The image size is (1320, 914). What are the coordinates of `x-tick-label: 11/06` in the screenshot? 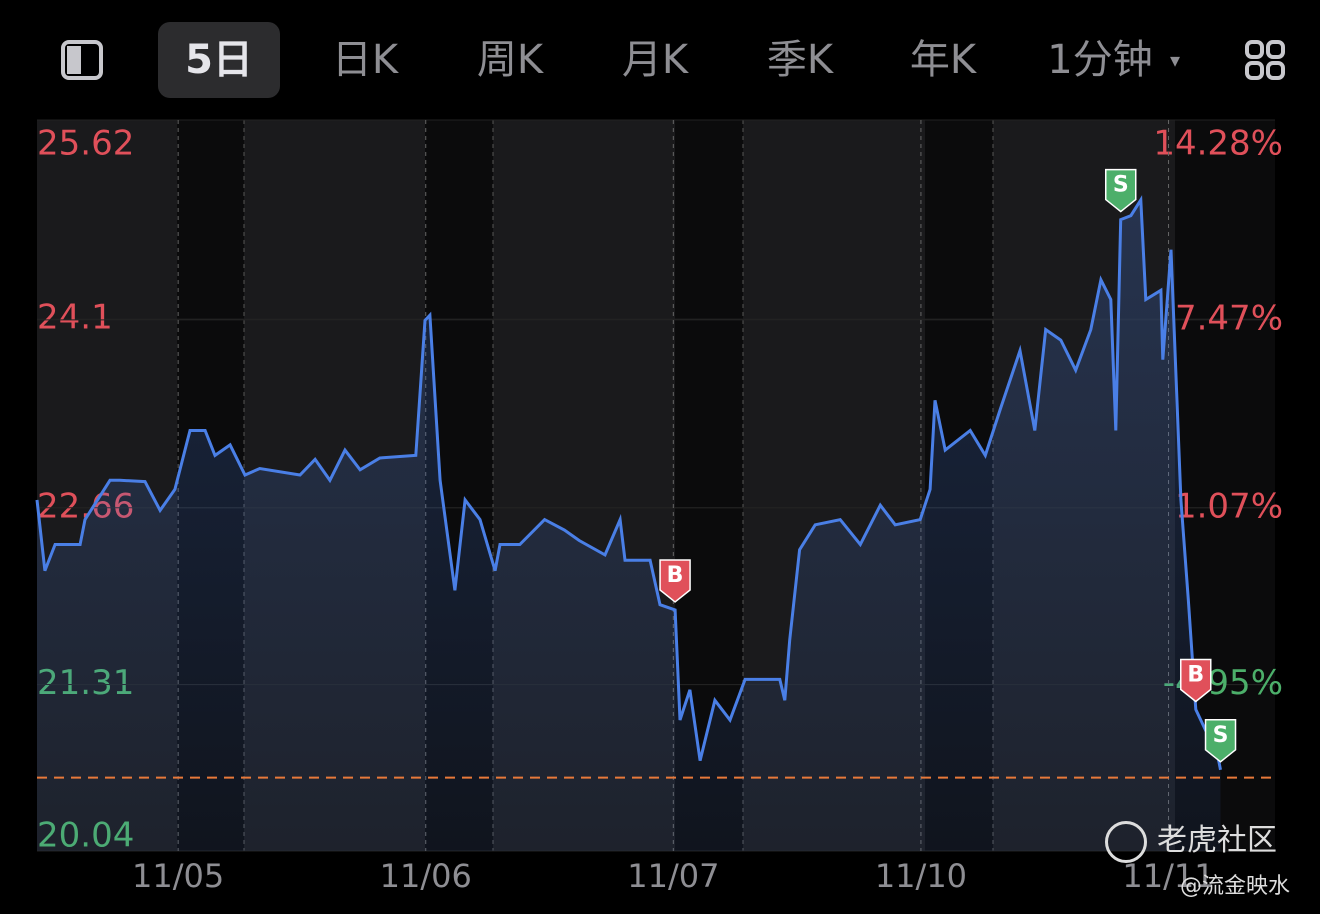 It's located at (426, 876).